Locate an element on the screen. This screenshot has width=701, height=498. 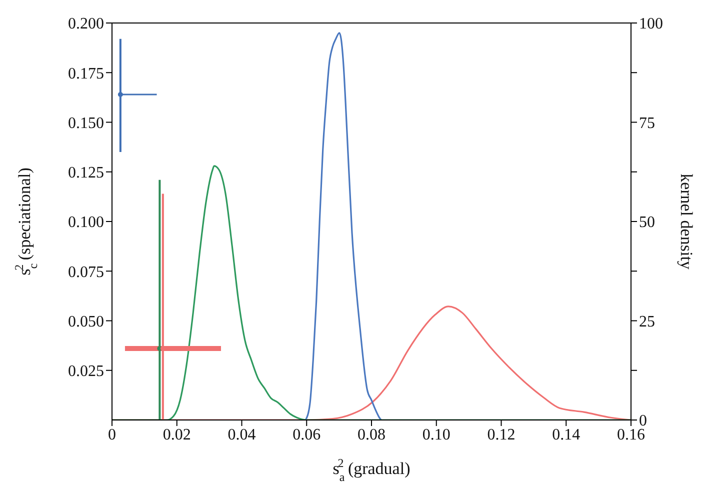
y-tick-label: 0.150 is located at coordinates (86, 123).